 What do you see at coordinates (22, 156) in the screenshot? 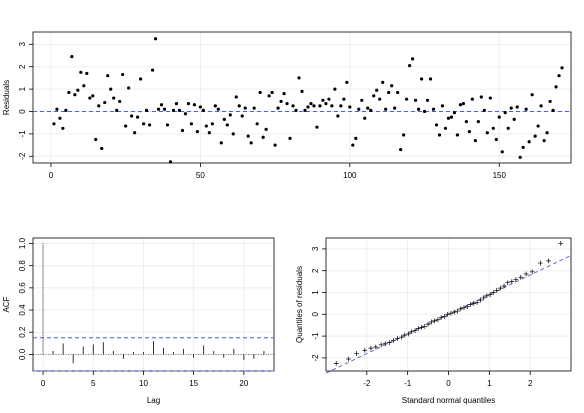
I see `y-tick-label: -2` at bounding box center [22, 156].